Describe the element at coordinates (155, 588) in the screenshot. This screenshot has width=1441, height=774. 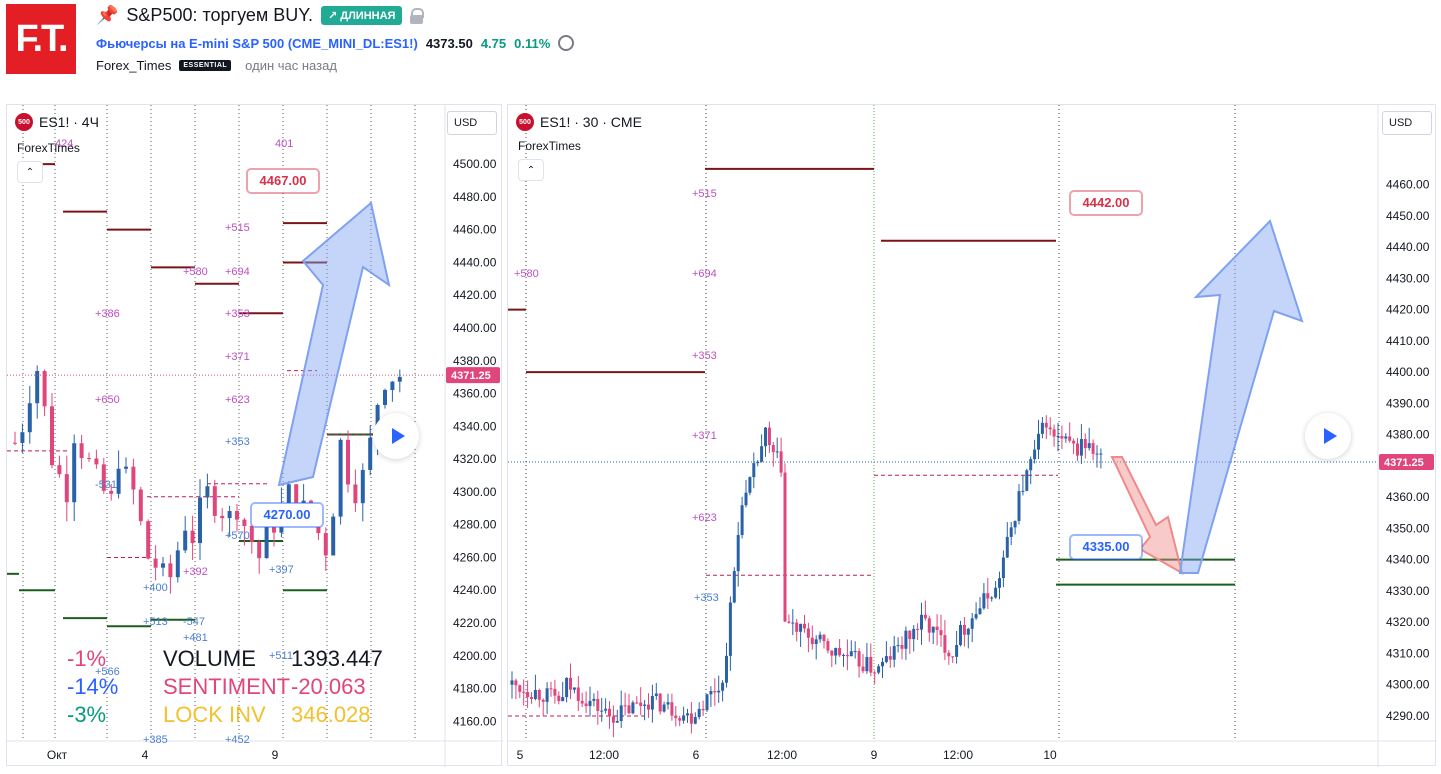
I see `level-annotation: +400` at that location.